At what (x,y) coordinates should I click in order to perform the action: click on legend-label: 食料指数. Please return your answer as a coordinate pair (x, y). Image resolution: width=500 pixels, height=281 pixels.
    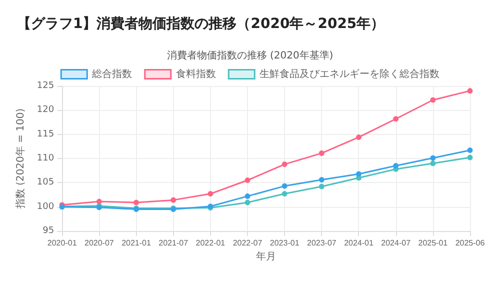
    Looking at the image, I should click on (196, 74).